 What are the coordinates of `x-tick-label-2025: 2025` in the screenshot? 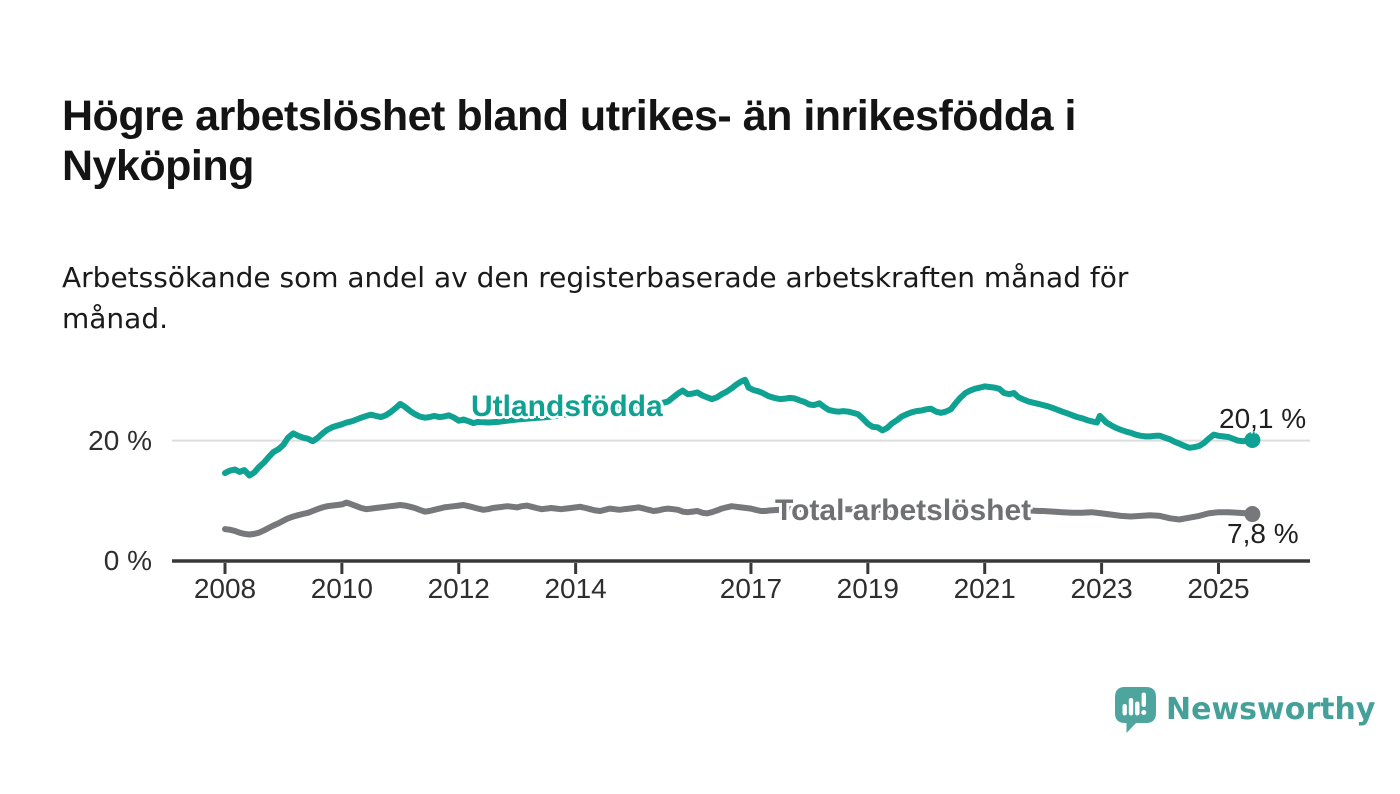 It's located at (1218, 588).